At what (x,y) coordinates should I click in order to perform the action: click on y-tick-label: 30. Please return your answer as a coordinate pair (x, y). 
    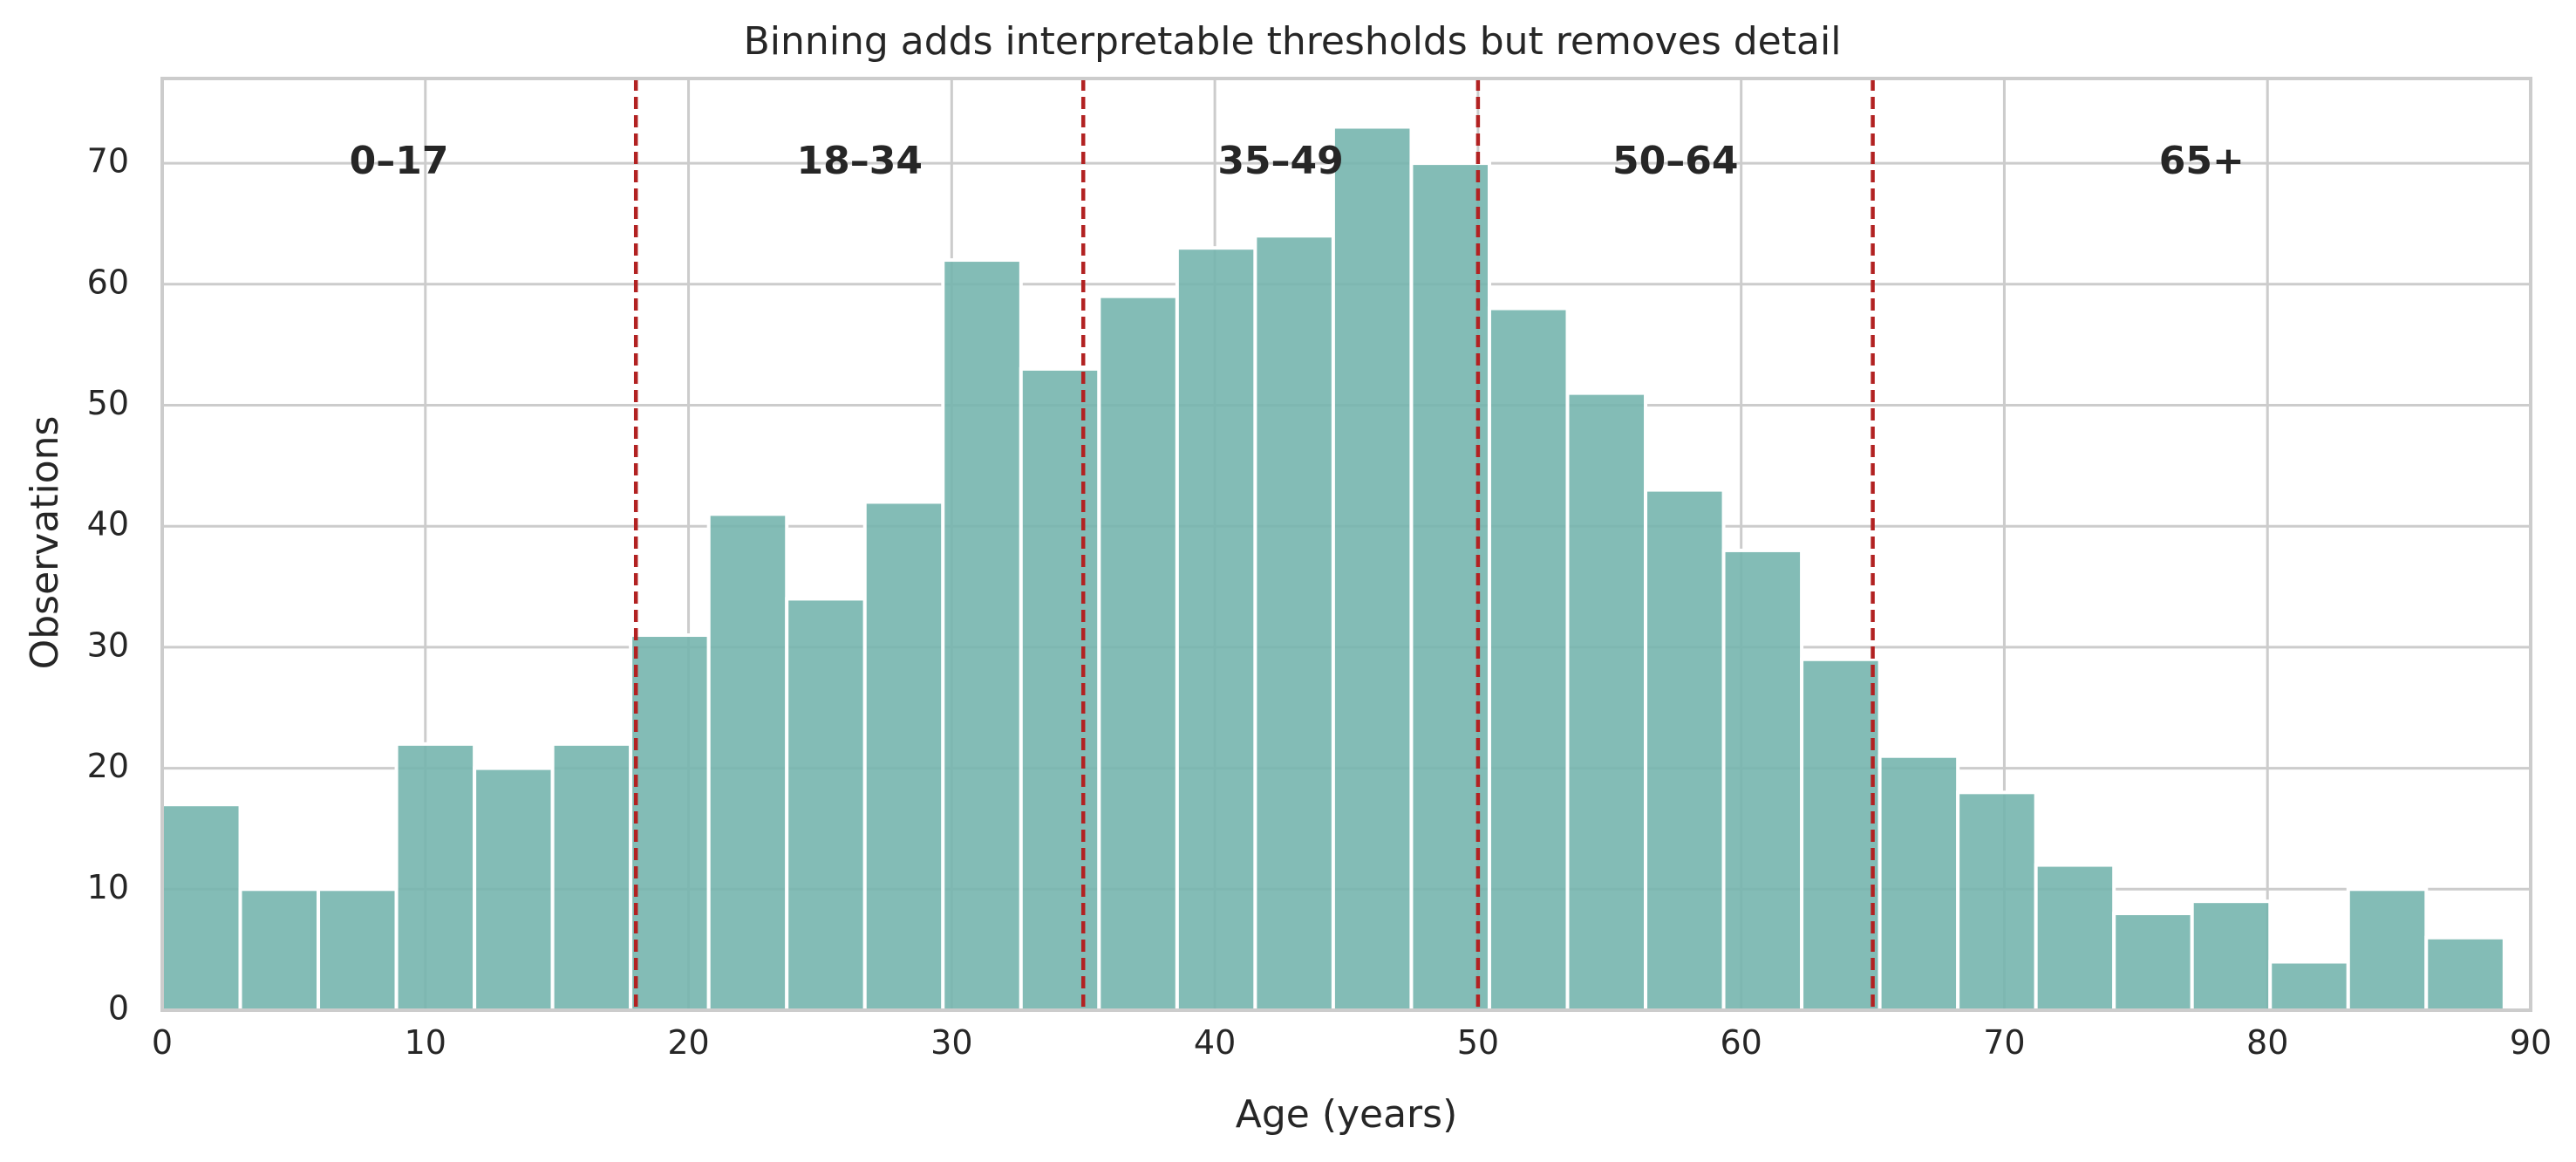
    Looking at the image, I should click on (108, 645).